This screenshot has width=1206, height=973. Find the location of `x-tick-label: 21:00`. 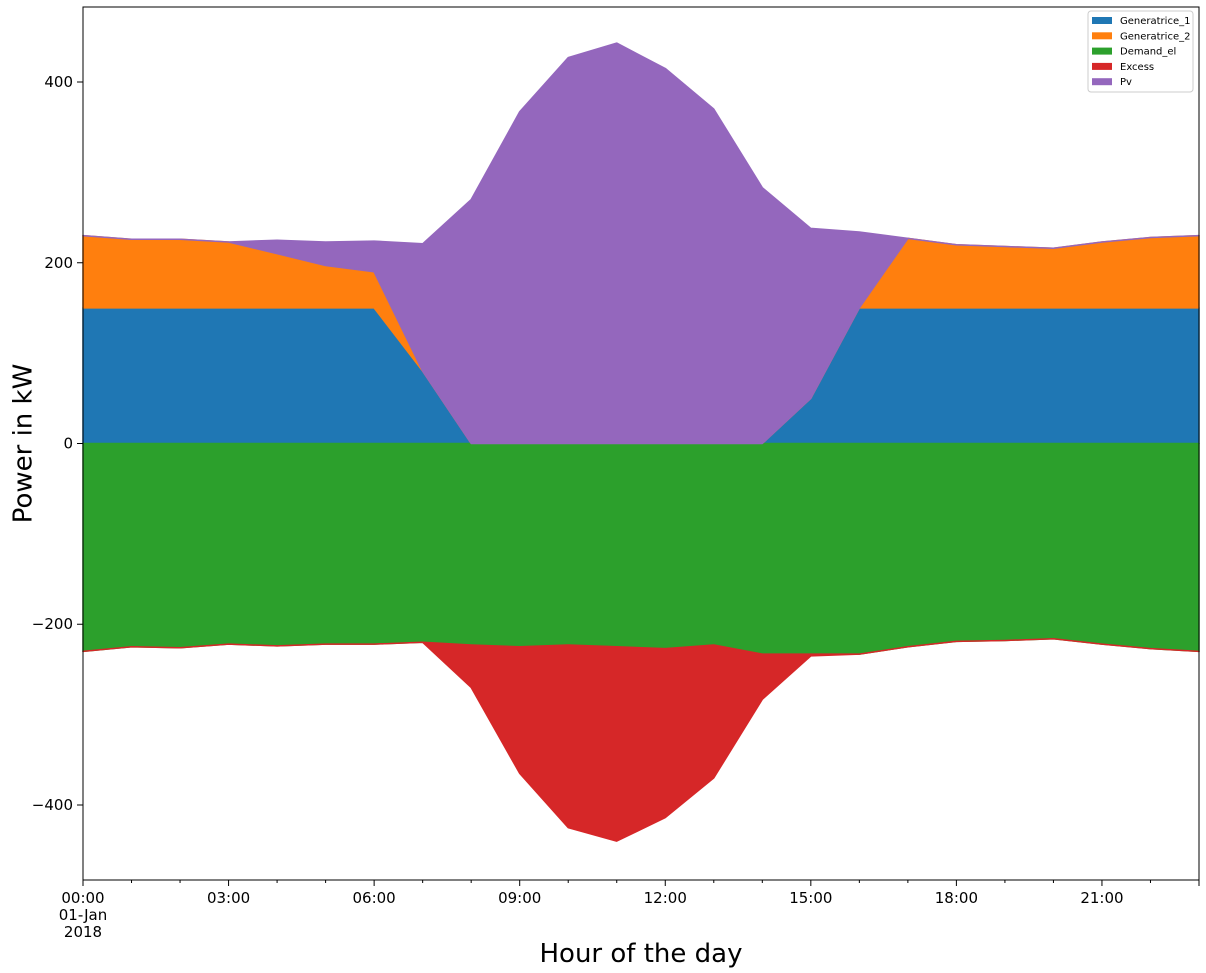

x-tick-label: 21:00 is located at coordinates (1101, 898).